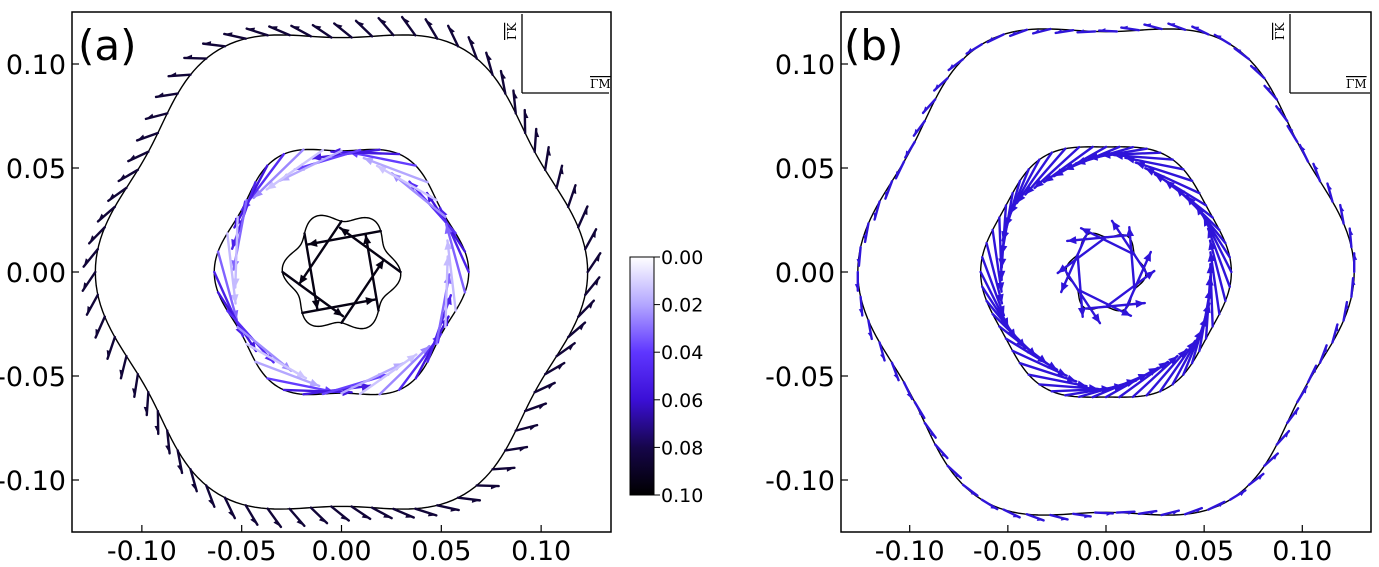 The height and width of the screenshot is (567, 1379). Describe the element at coordinates (800, 377) in the screenshot. I see `panel-b-y-tick-label: -0.05` at that location.